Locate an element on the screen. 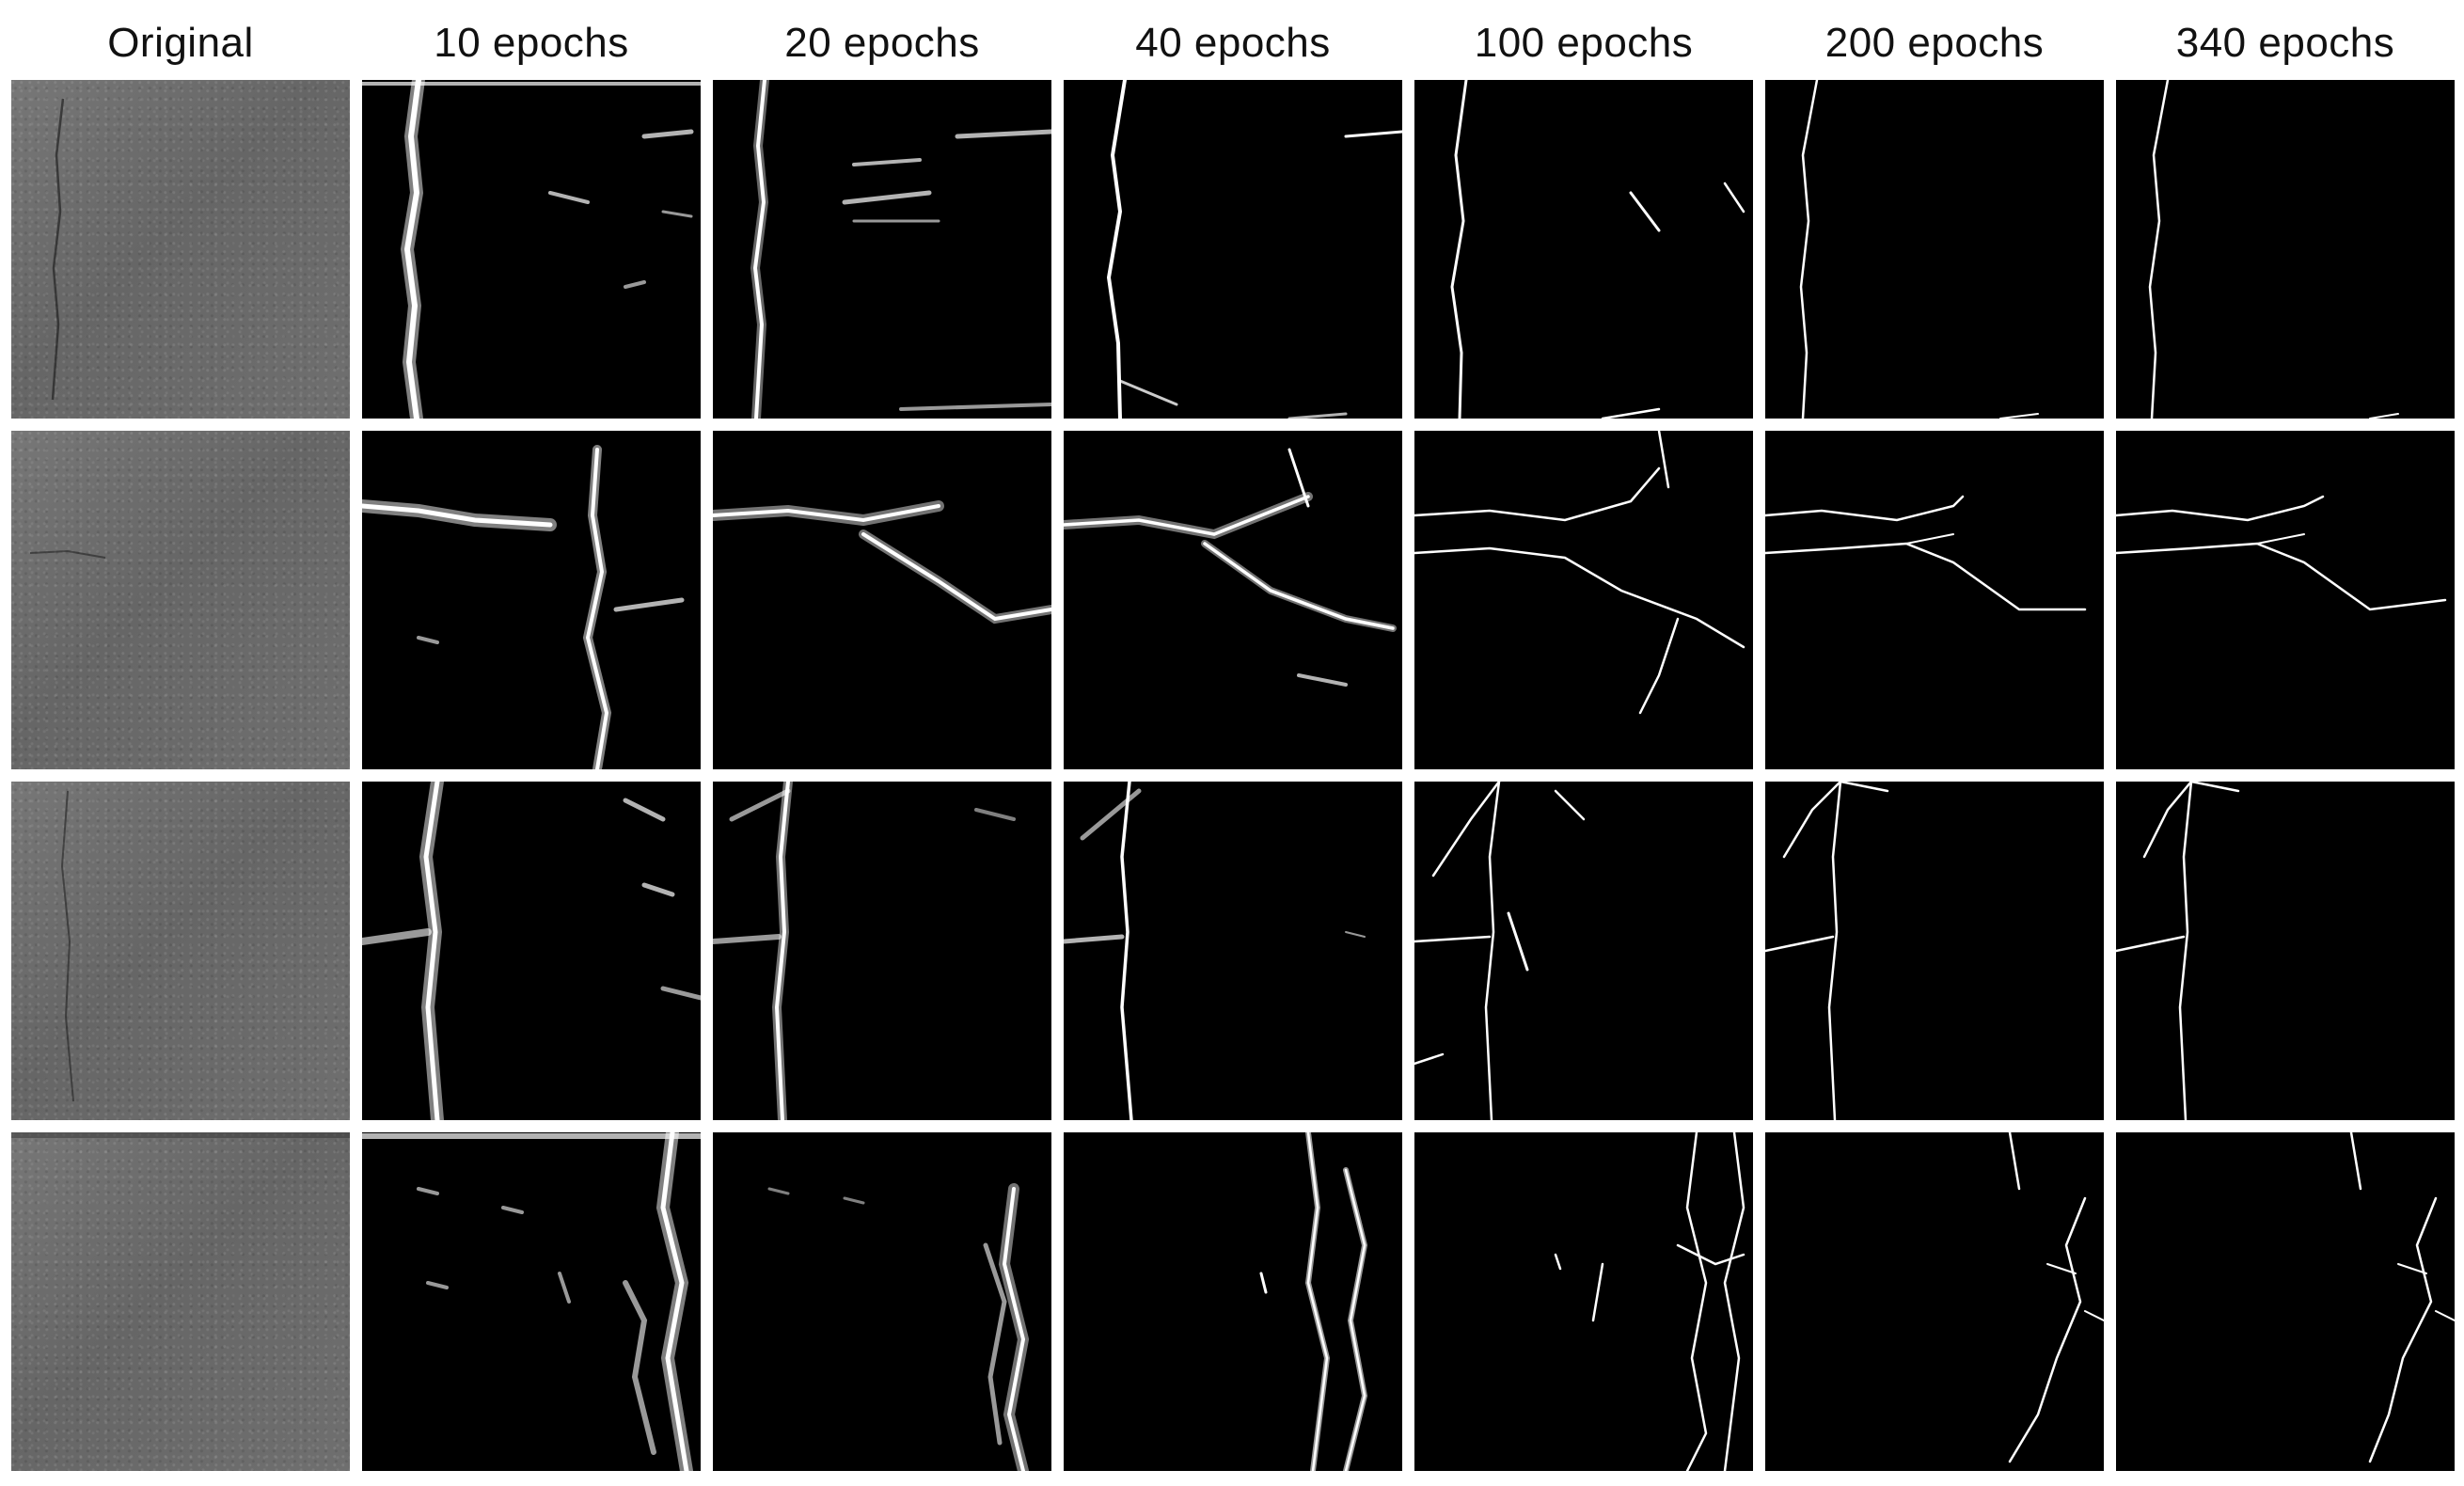 The height and width of the screenshot is (1486, 2464). column-label-200-epochs: 200 epochs is located at coordinates (1934, 43).